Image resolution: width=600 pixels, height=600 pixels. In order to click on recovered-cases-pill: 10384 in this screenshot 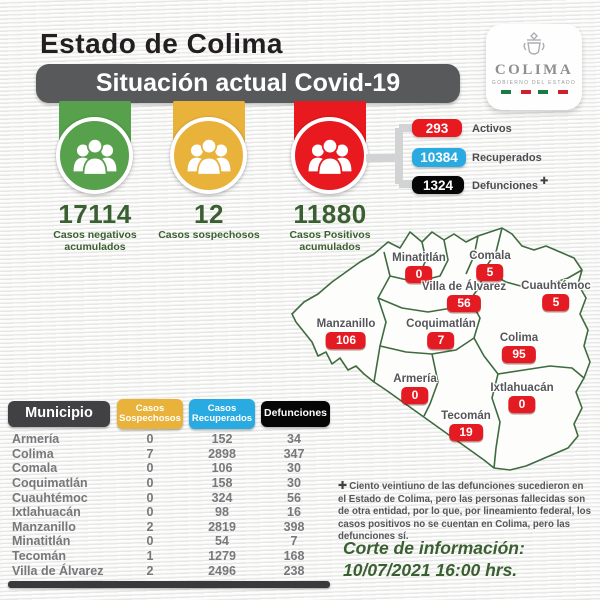, I will do `click(439, 157)`.